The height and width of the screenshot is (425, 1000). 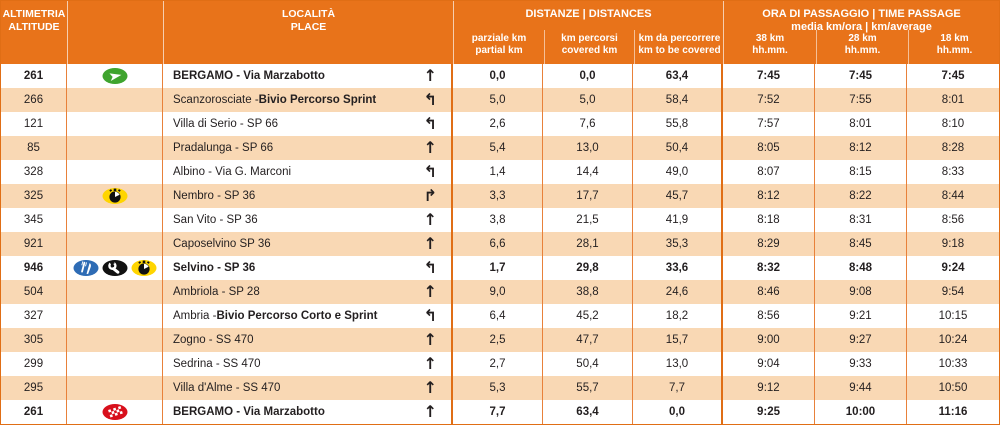 I want to click on place-cell: Ambria - Bivio Percorso Corto e Sprint ↰, so click(x=308, y=316).